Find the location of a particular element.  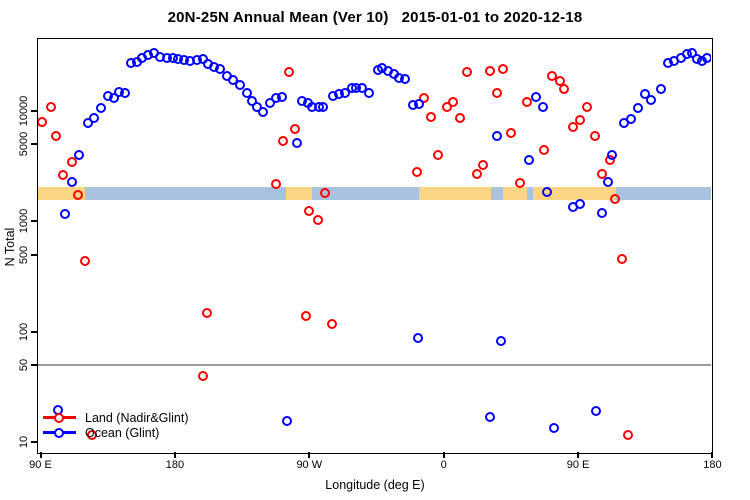

x-tick-label: 90 W is located at coordinates (309, 465).